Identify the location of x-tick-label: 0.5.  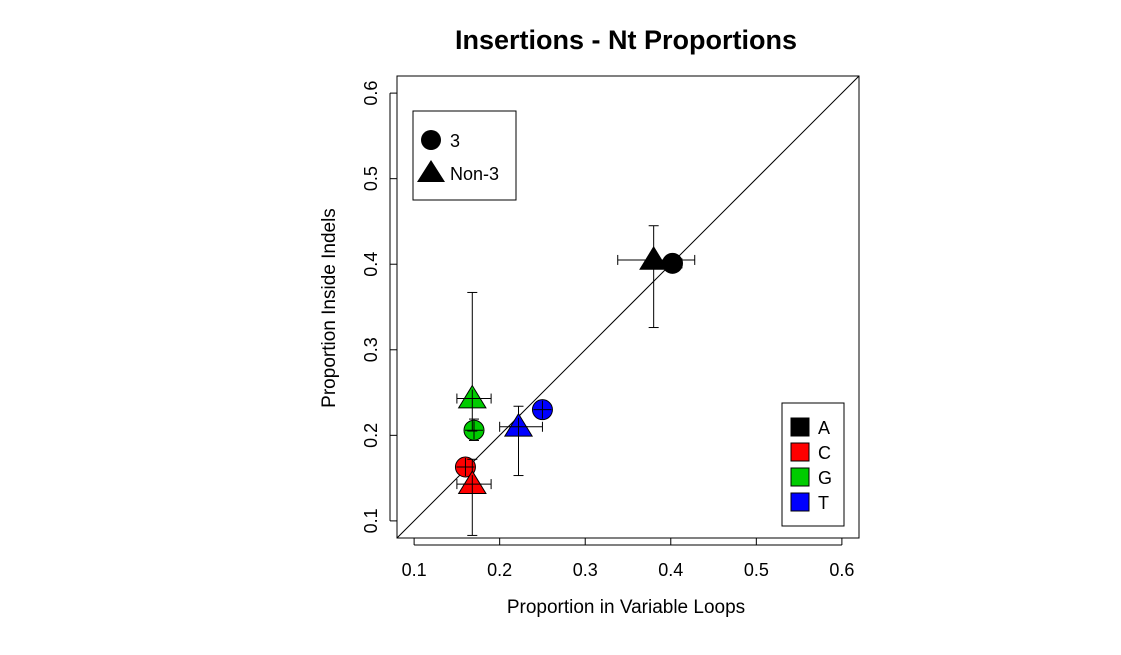
(756, 570).